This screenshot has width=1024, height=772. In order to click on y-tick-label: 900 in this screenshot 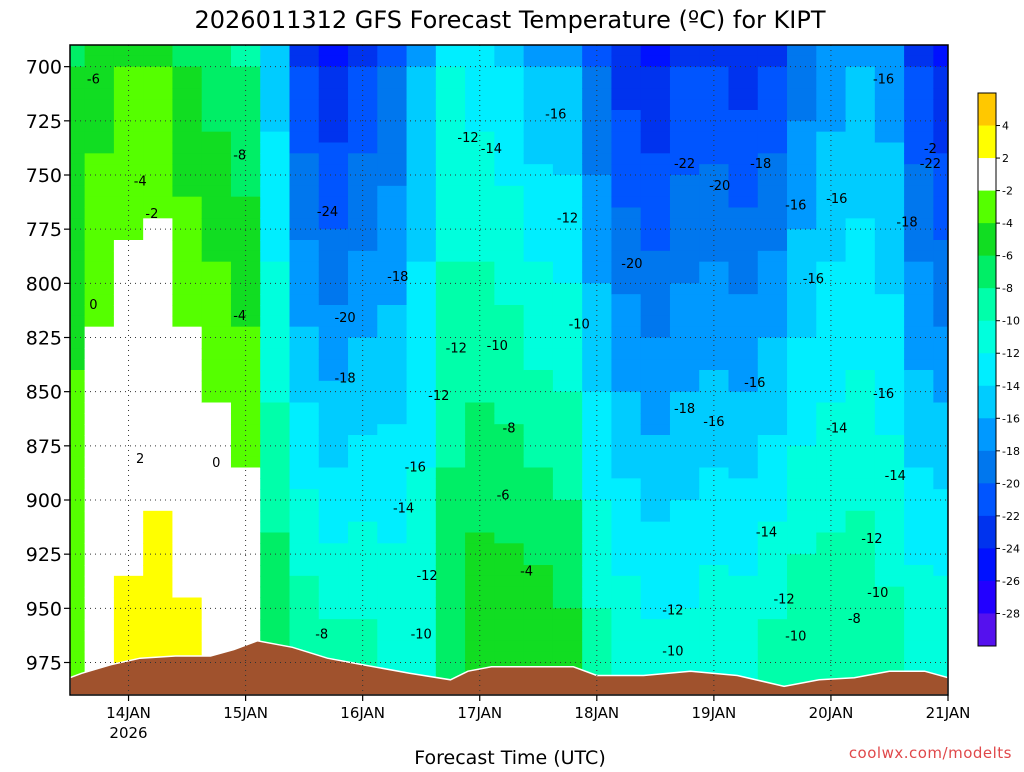, I will do `click(44, 501)`.